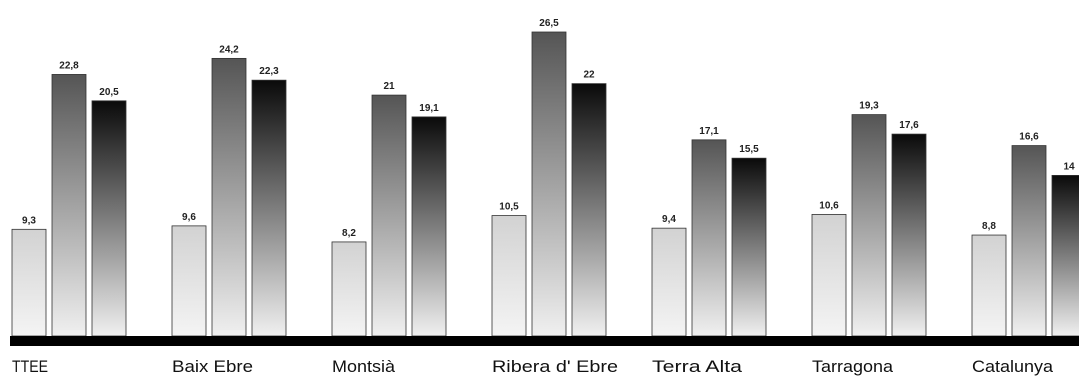 Image resolution: width=1079 pixels, height=378 pixels. What do you see at coordinates (669, 219) in the screenshot?
I see `value-label-1-4: 9,4` at bounding box center [669, 219].